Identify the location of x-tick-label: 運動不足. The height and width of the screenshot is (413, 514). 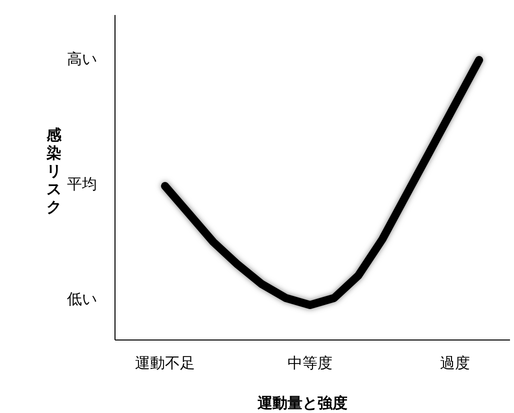
(165, 363).